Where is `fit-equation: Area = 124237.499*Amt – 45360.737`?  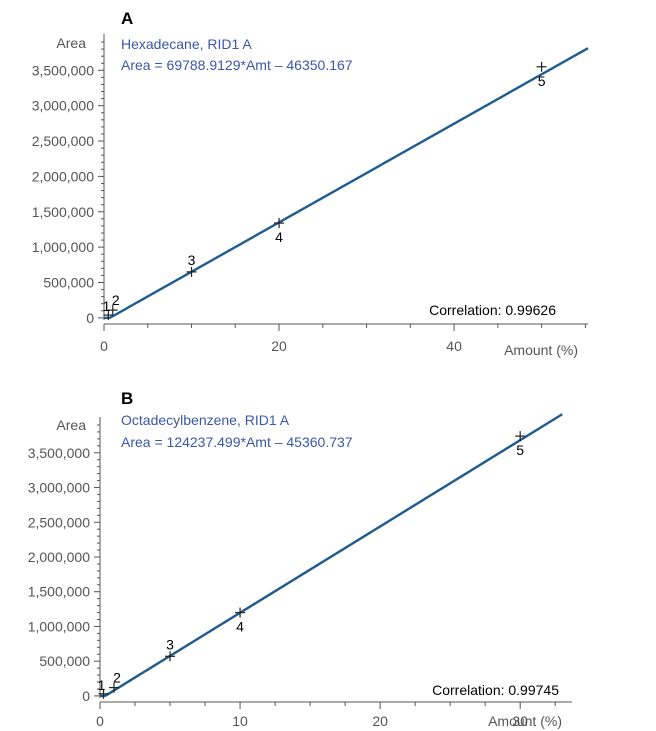 fit-equation: Area = 124237.499*Amt – 45360.737 is located at coordinates (237, 442).